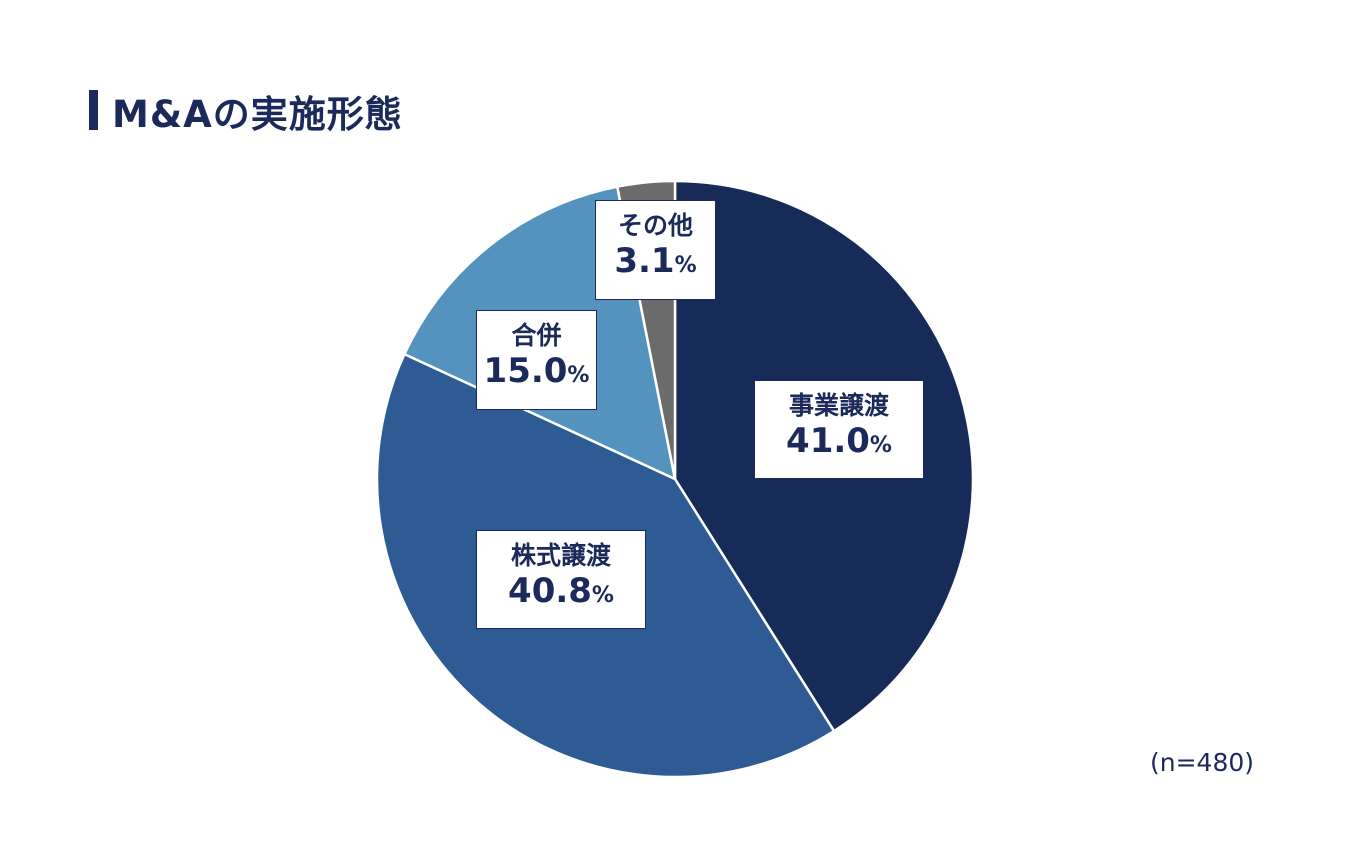 The image size is (1350, 868). I want to click on slice-label-value: 40.8%, so click(561, 591).